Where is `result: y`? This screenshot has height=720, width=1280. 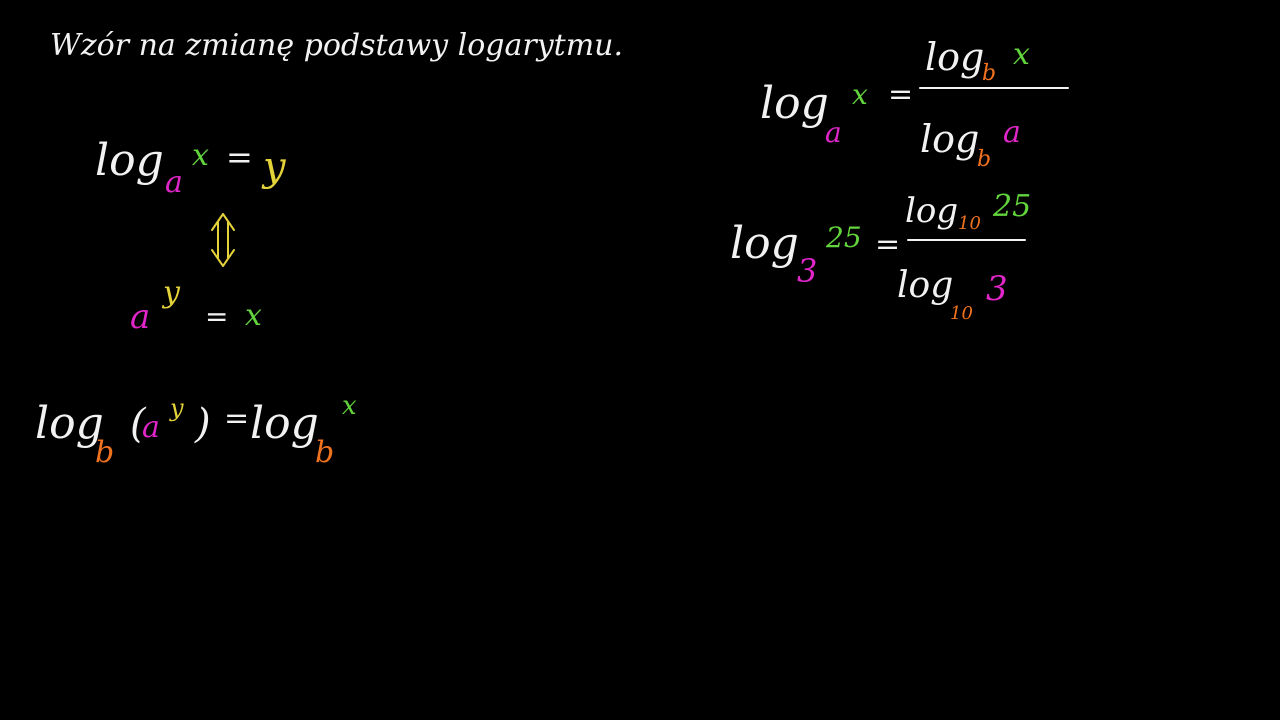 result: y is located at coordinates (274, 167).